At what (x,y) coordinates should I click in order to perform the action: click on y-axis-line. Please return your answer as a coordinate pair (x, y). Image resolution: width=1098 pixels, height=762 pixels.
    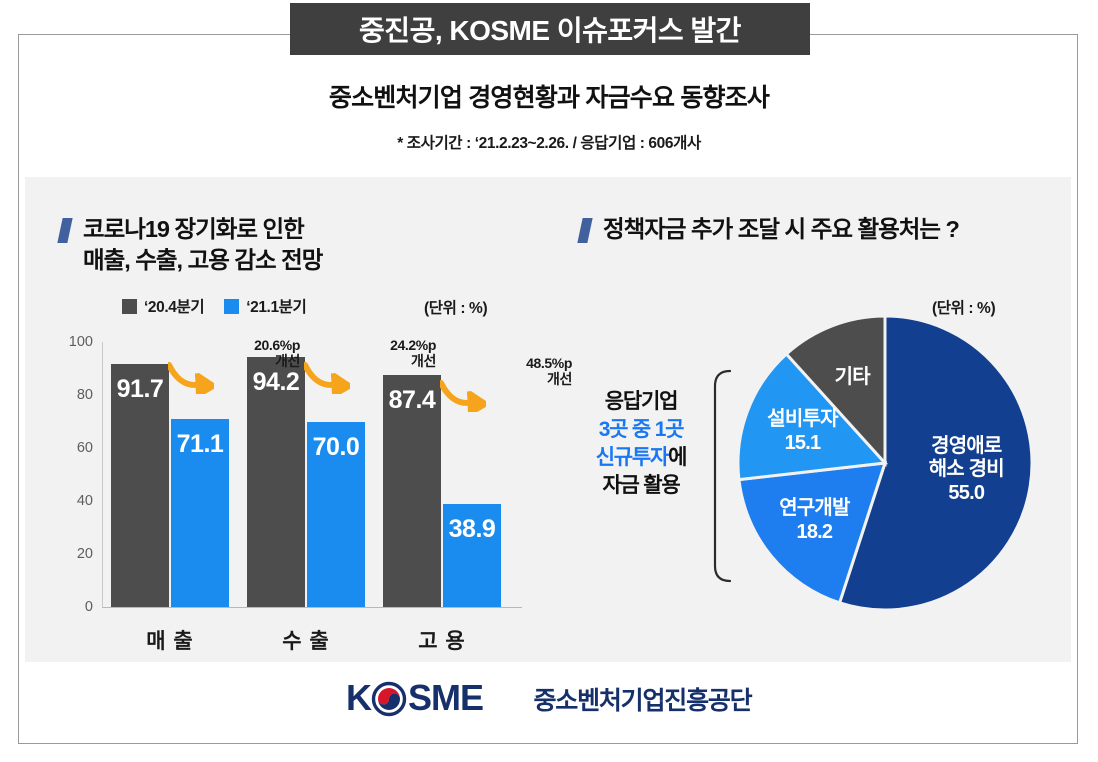
    Looking at the image, I should click on (102, 474).